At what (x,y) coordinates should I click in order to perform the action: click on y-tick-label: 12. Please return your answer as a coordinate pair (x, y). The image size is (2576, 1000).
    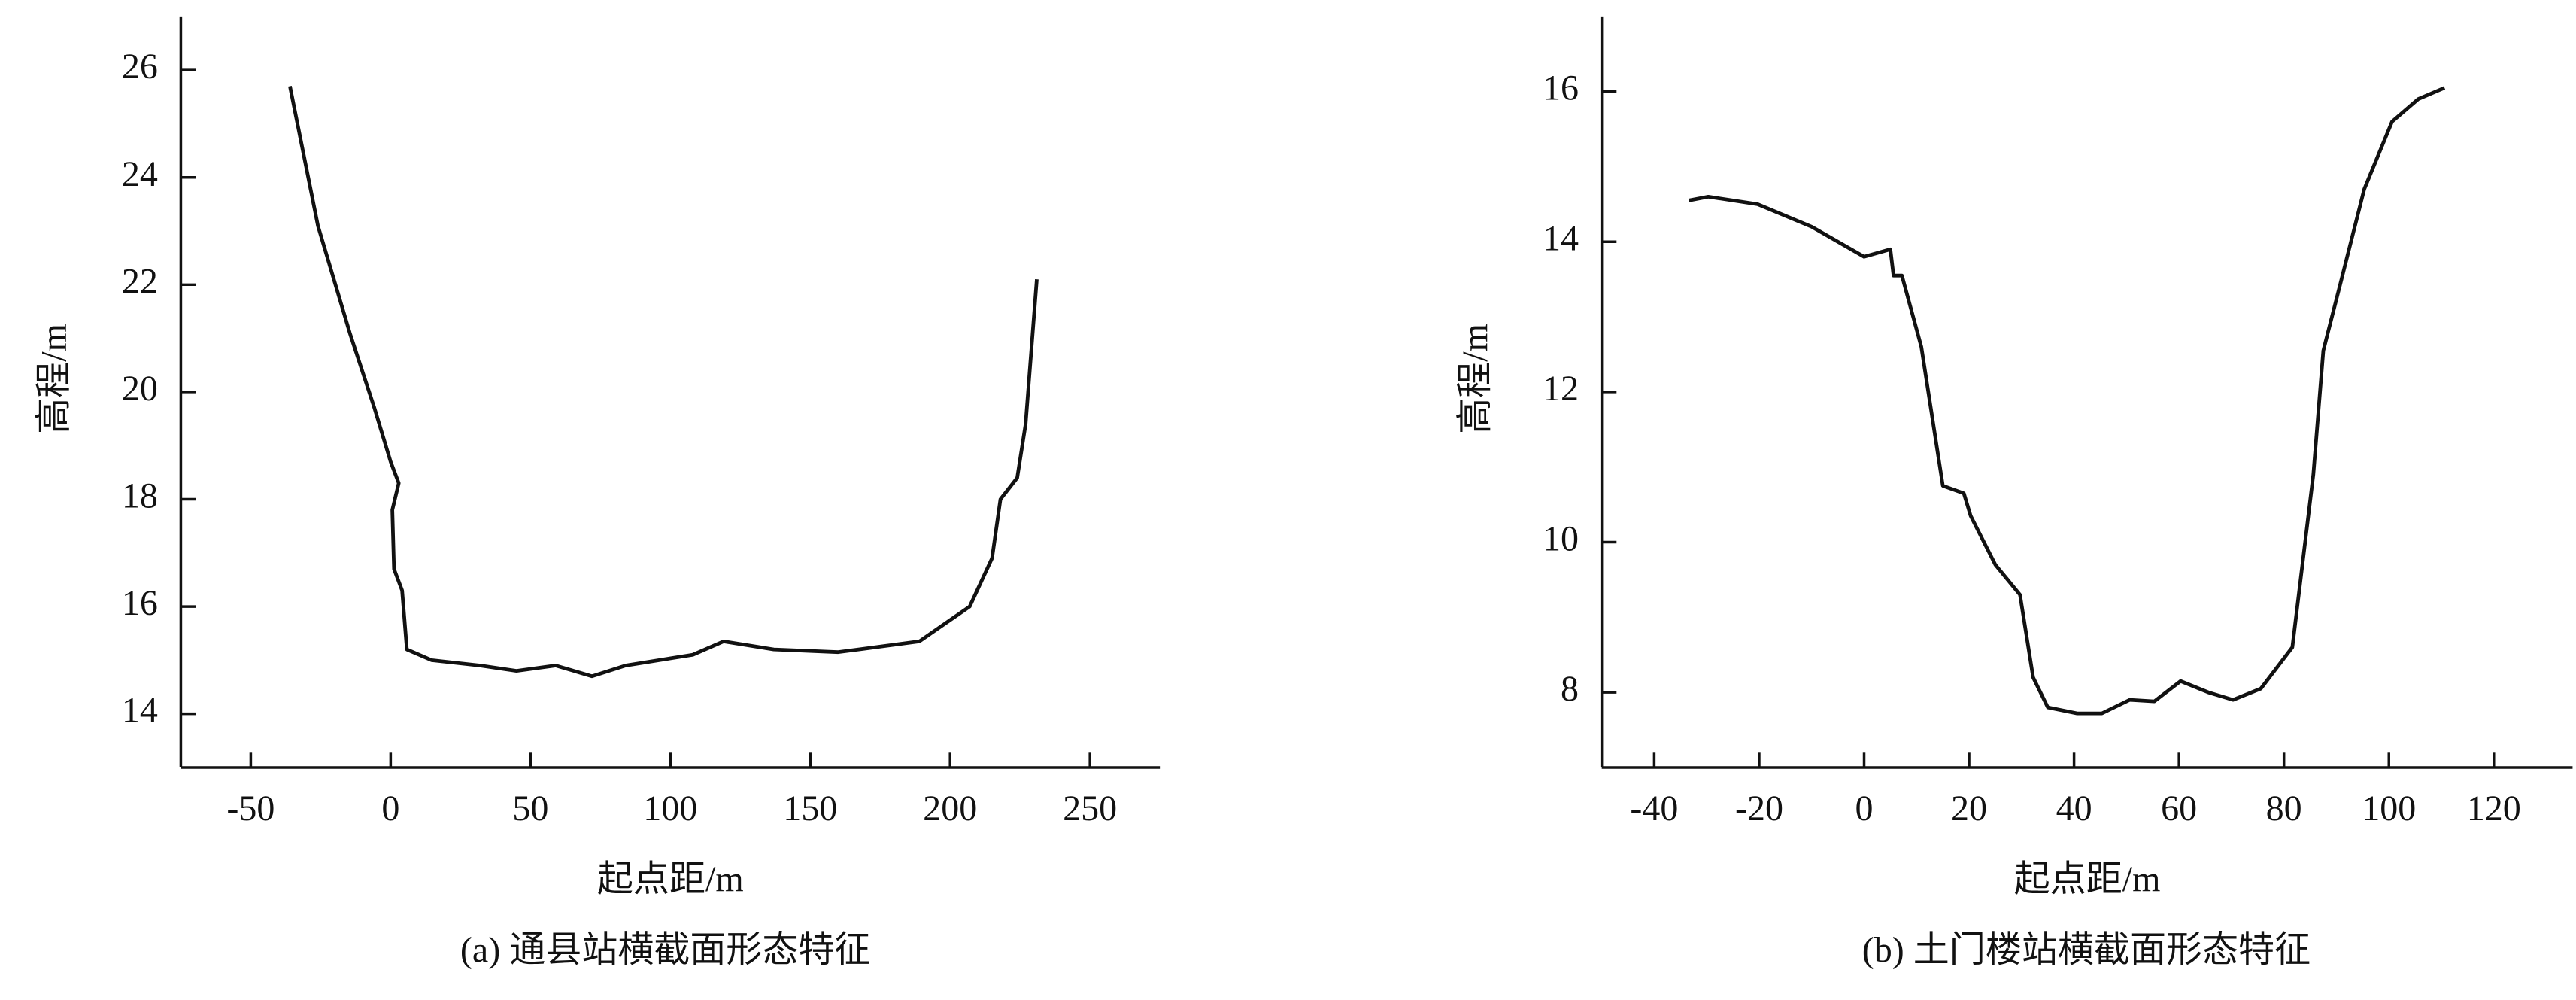
    Looking at the image, I should click on (1561, 389).